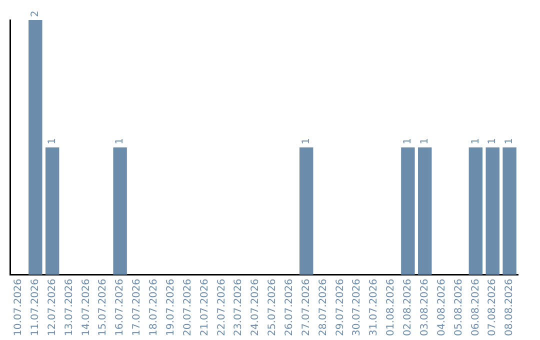 The height and width of the screenshot is (340, 540). I want to click on x-tick-label: 06.08.2026, so click(476, 307).